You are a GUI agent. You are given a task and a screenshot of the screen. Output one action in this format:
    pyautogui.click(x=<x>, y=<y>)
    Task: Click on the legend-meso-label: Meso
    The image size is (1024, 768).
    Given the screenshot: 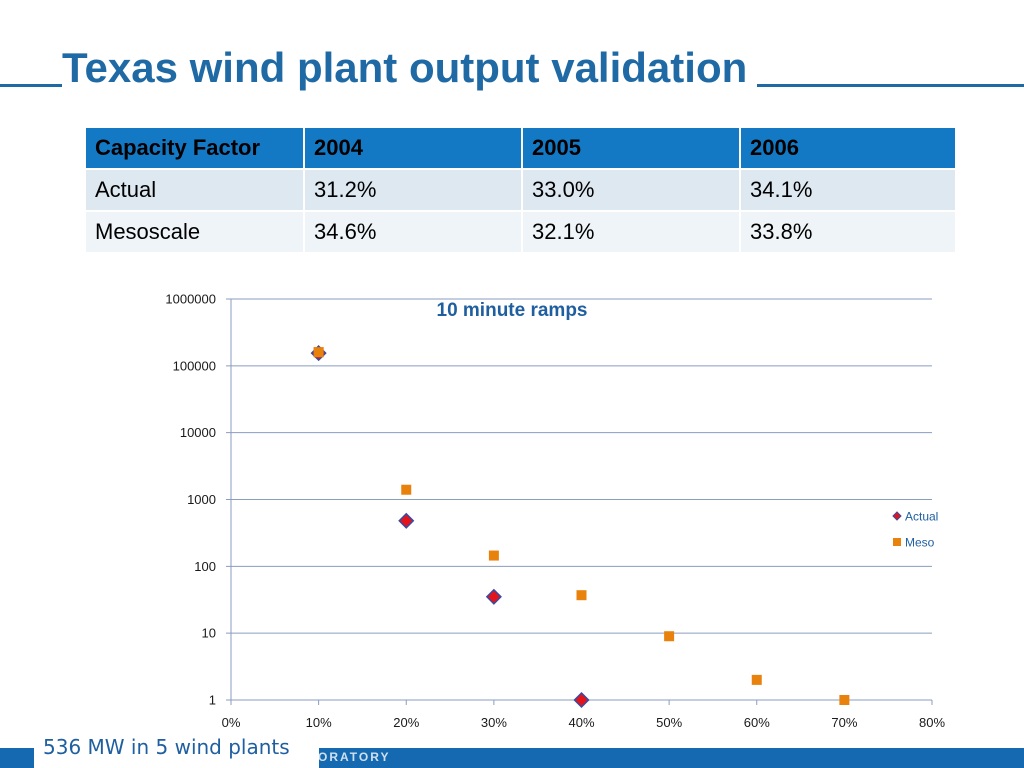 What is the action you would take?
    pyautogui.click(x=920, y=543)
    